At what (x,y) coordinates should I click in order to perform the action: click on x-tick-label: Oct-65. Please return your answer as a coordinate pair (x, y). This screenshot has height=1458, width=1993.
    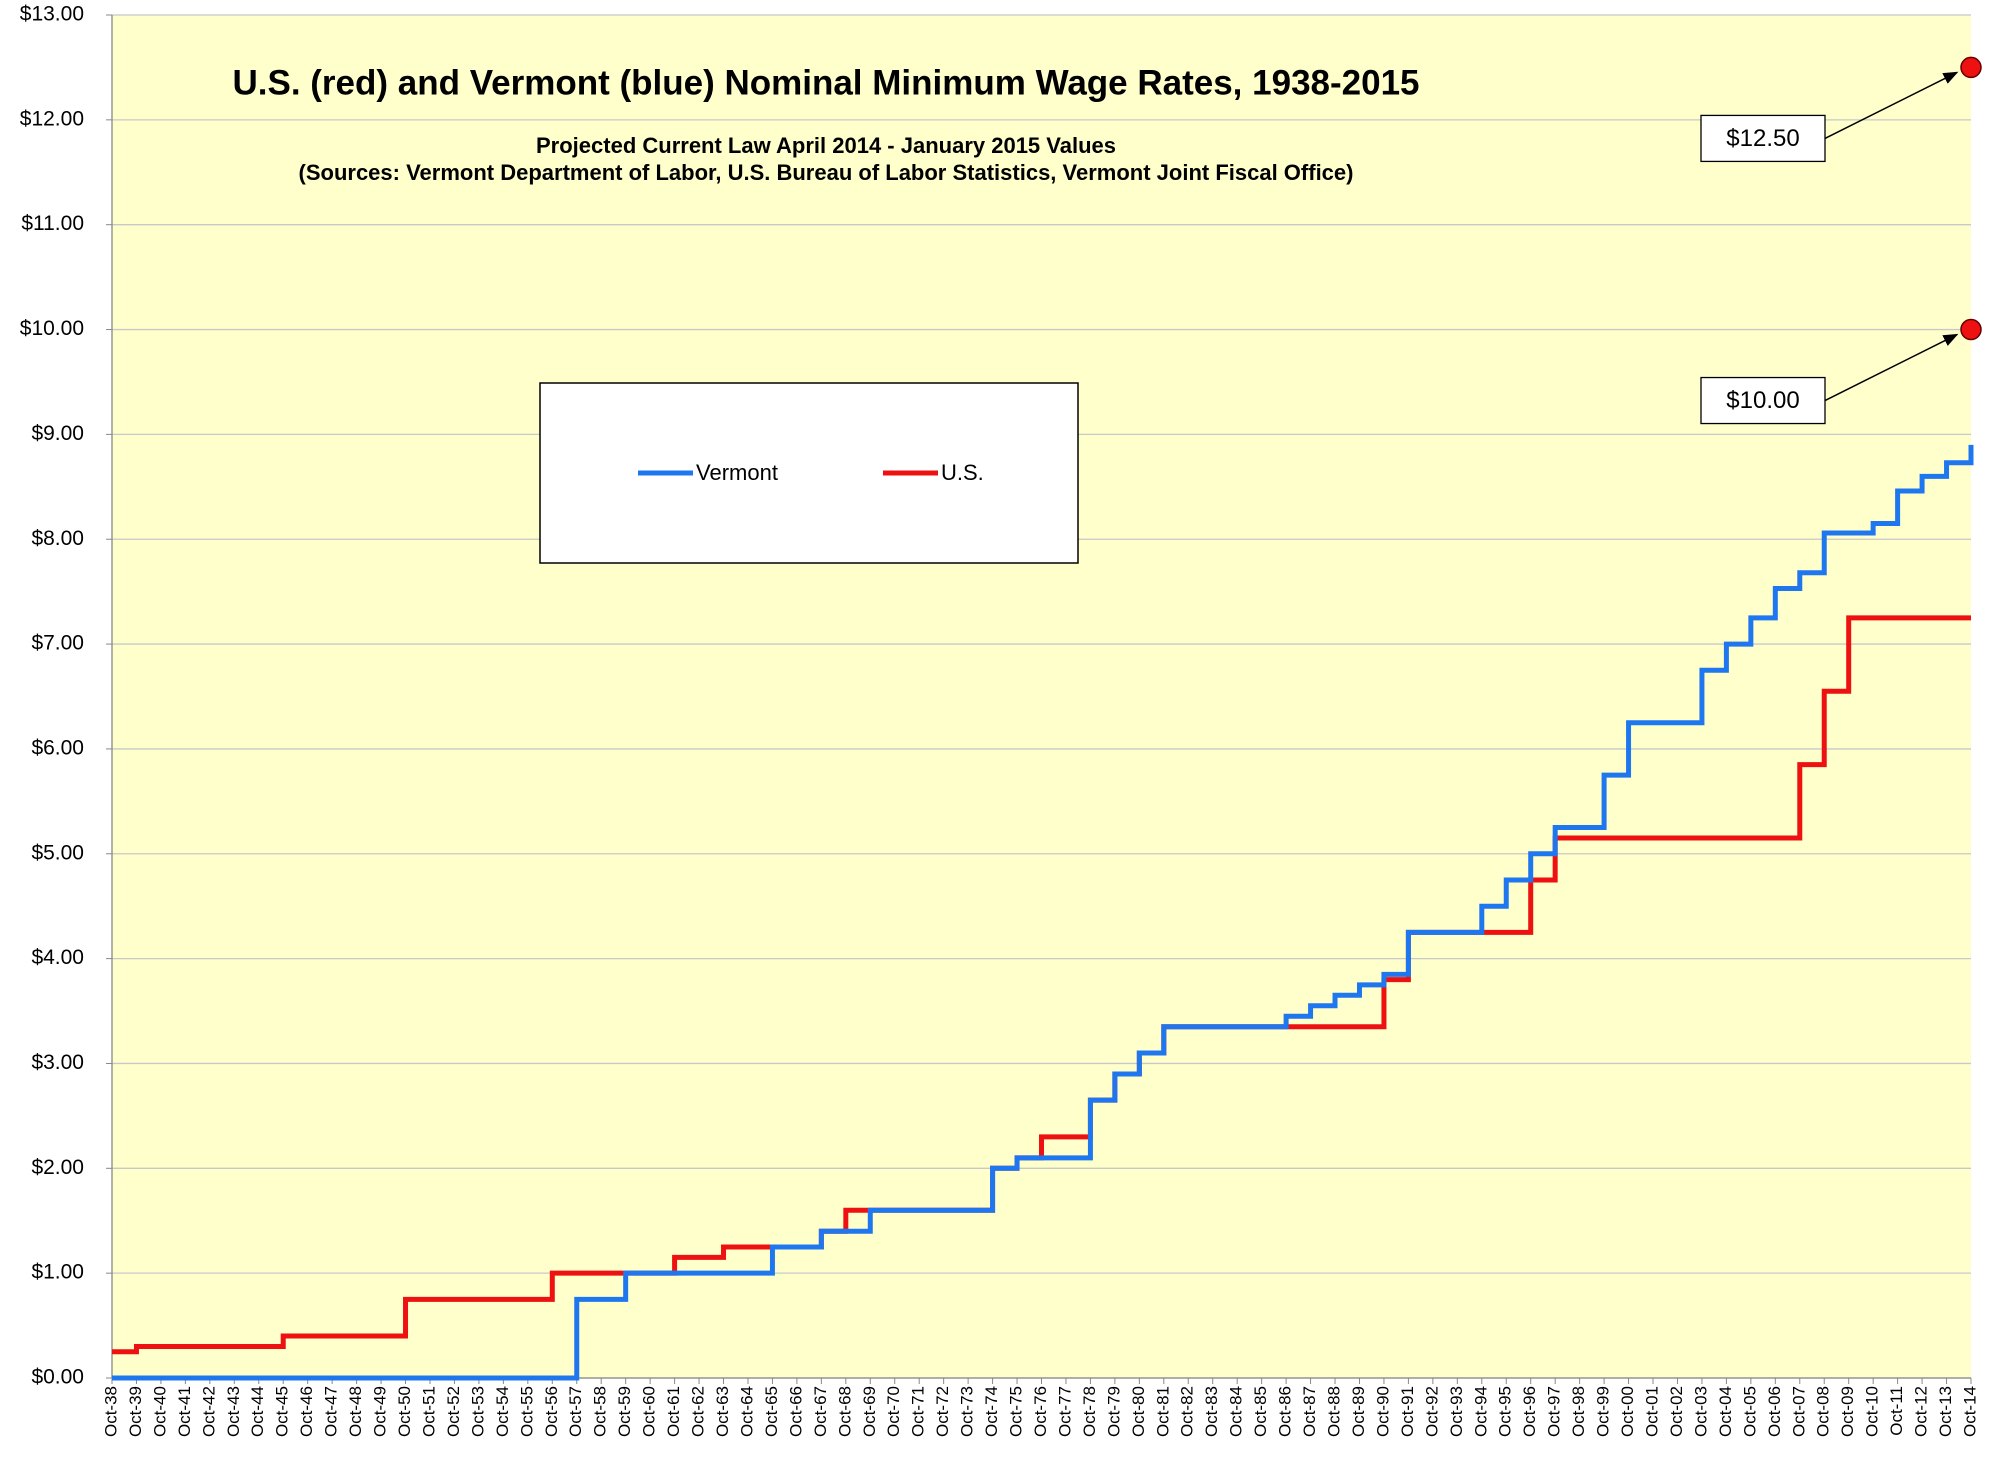
    Looking at the image, I should click on (771, 1411).